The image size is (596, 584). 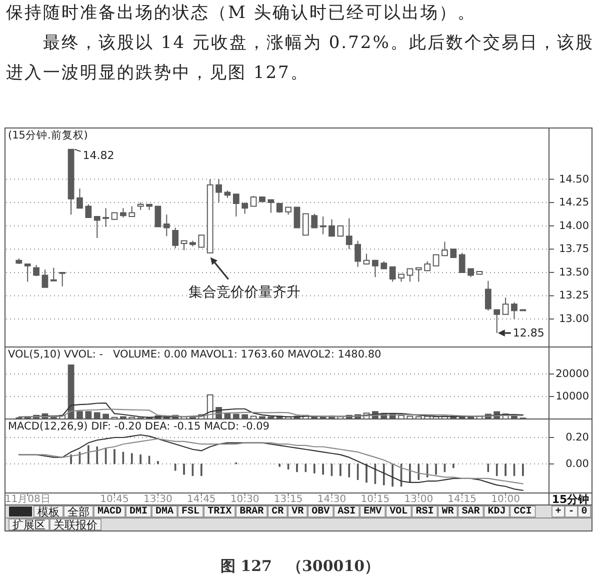 What do you see at coordinates (201, 499) in the screenshot?
I see `x-tick-label: 14:45` at bounding box center [201, 499].